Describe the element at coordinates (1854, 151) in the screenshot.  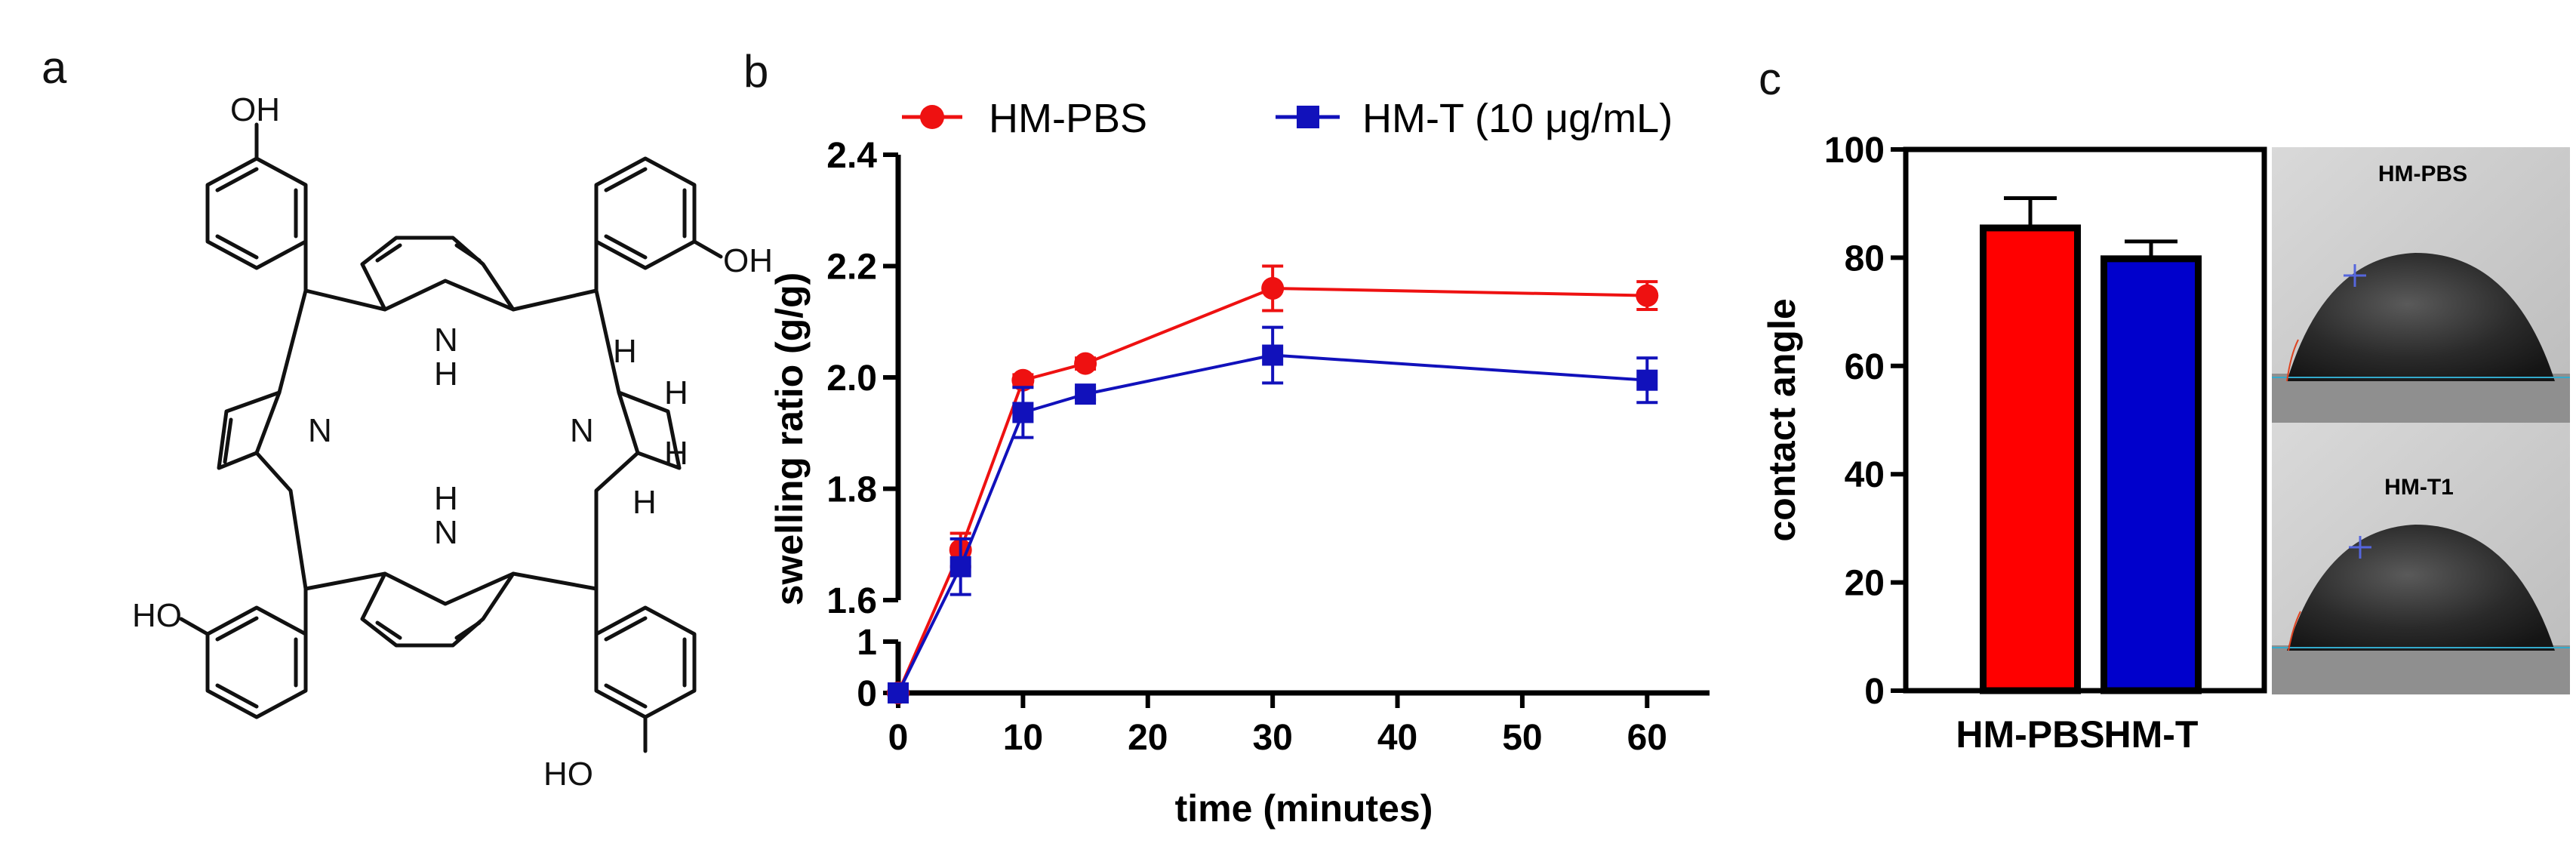
I see `y-tick-label: 100` at that location.